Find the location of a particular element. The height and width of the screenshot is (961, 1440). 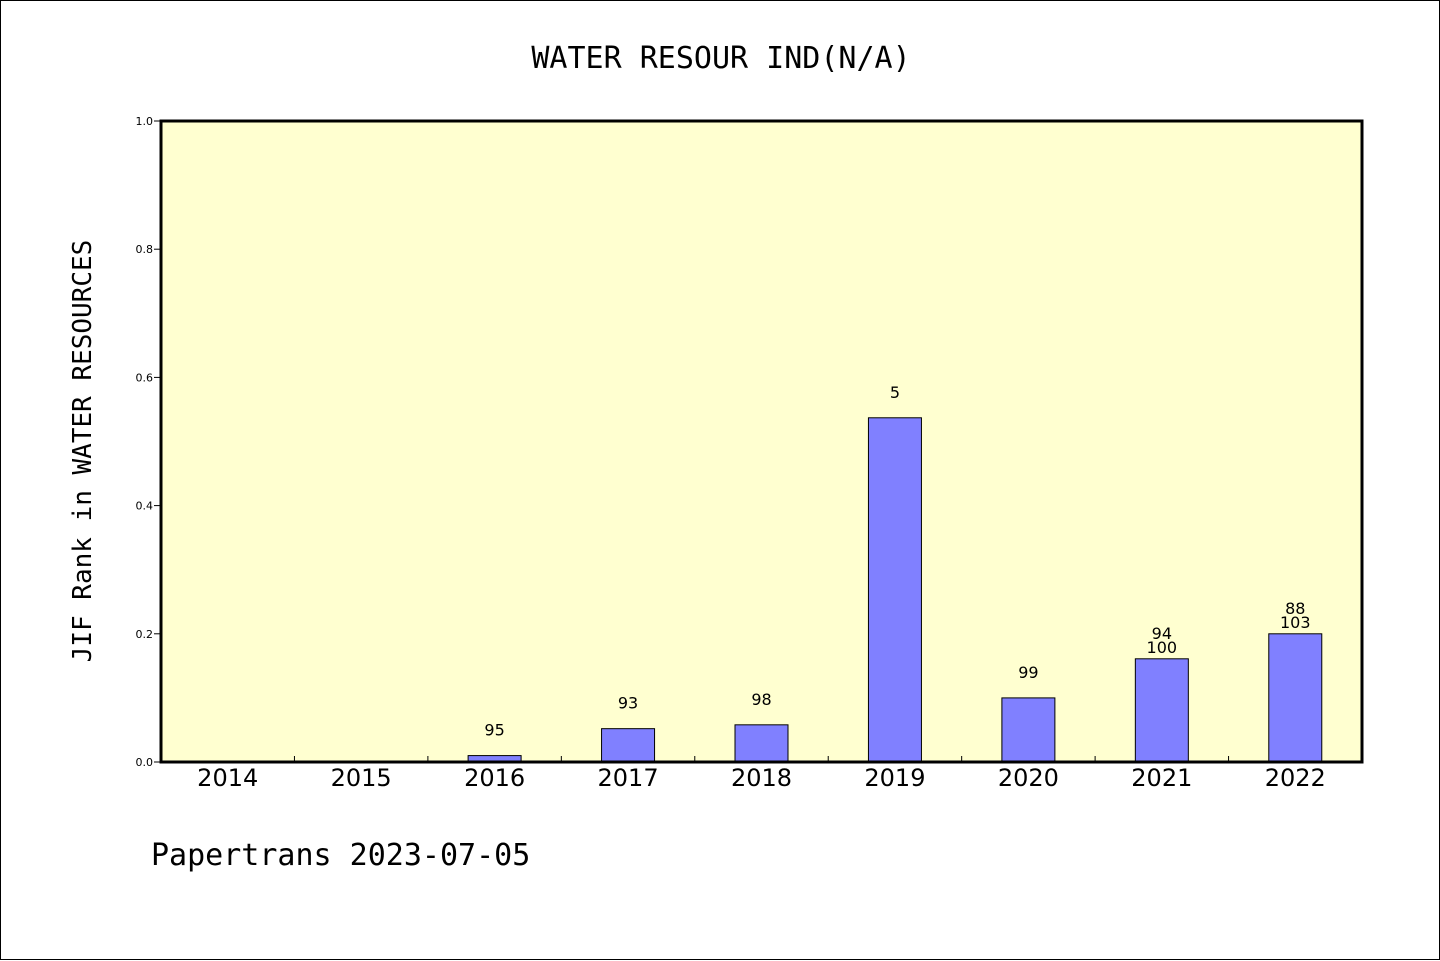

x-tick-label: 2019 is located at coordinates (894, 778).